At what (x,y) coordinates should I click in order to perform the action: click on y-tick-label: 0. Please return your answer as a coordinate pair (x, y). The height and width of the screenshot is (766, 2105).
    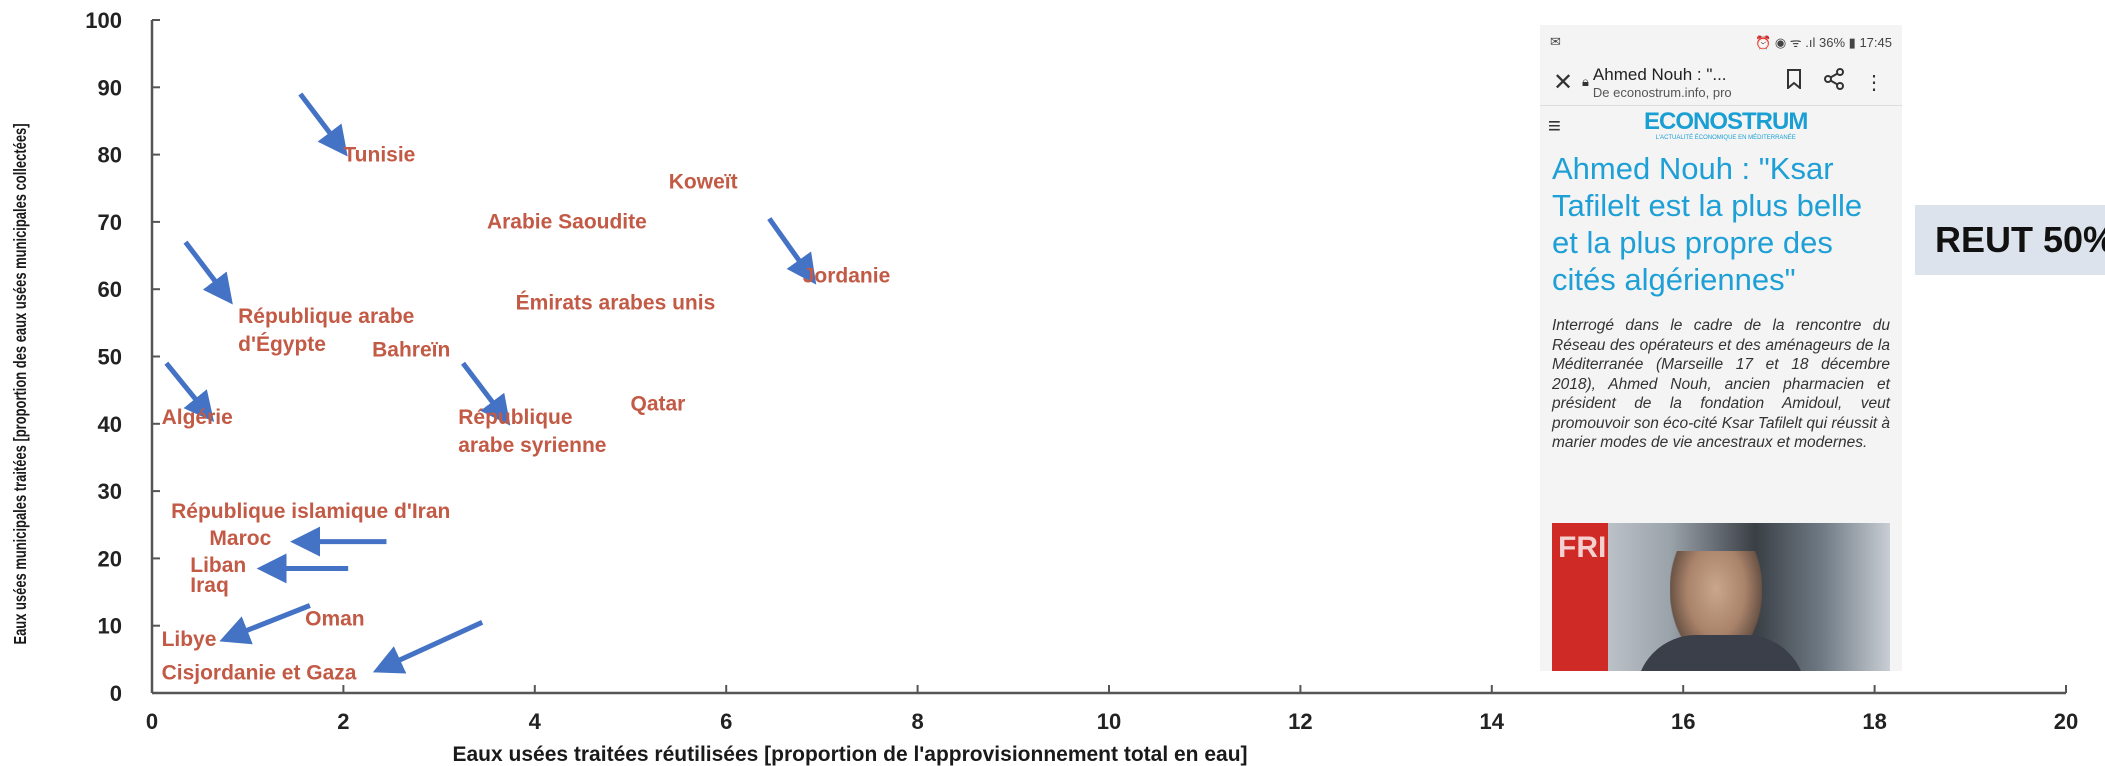
    Looking at the image, I should click on (116, 693).